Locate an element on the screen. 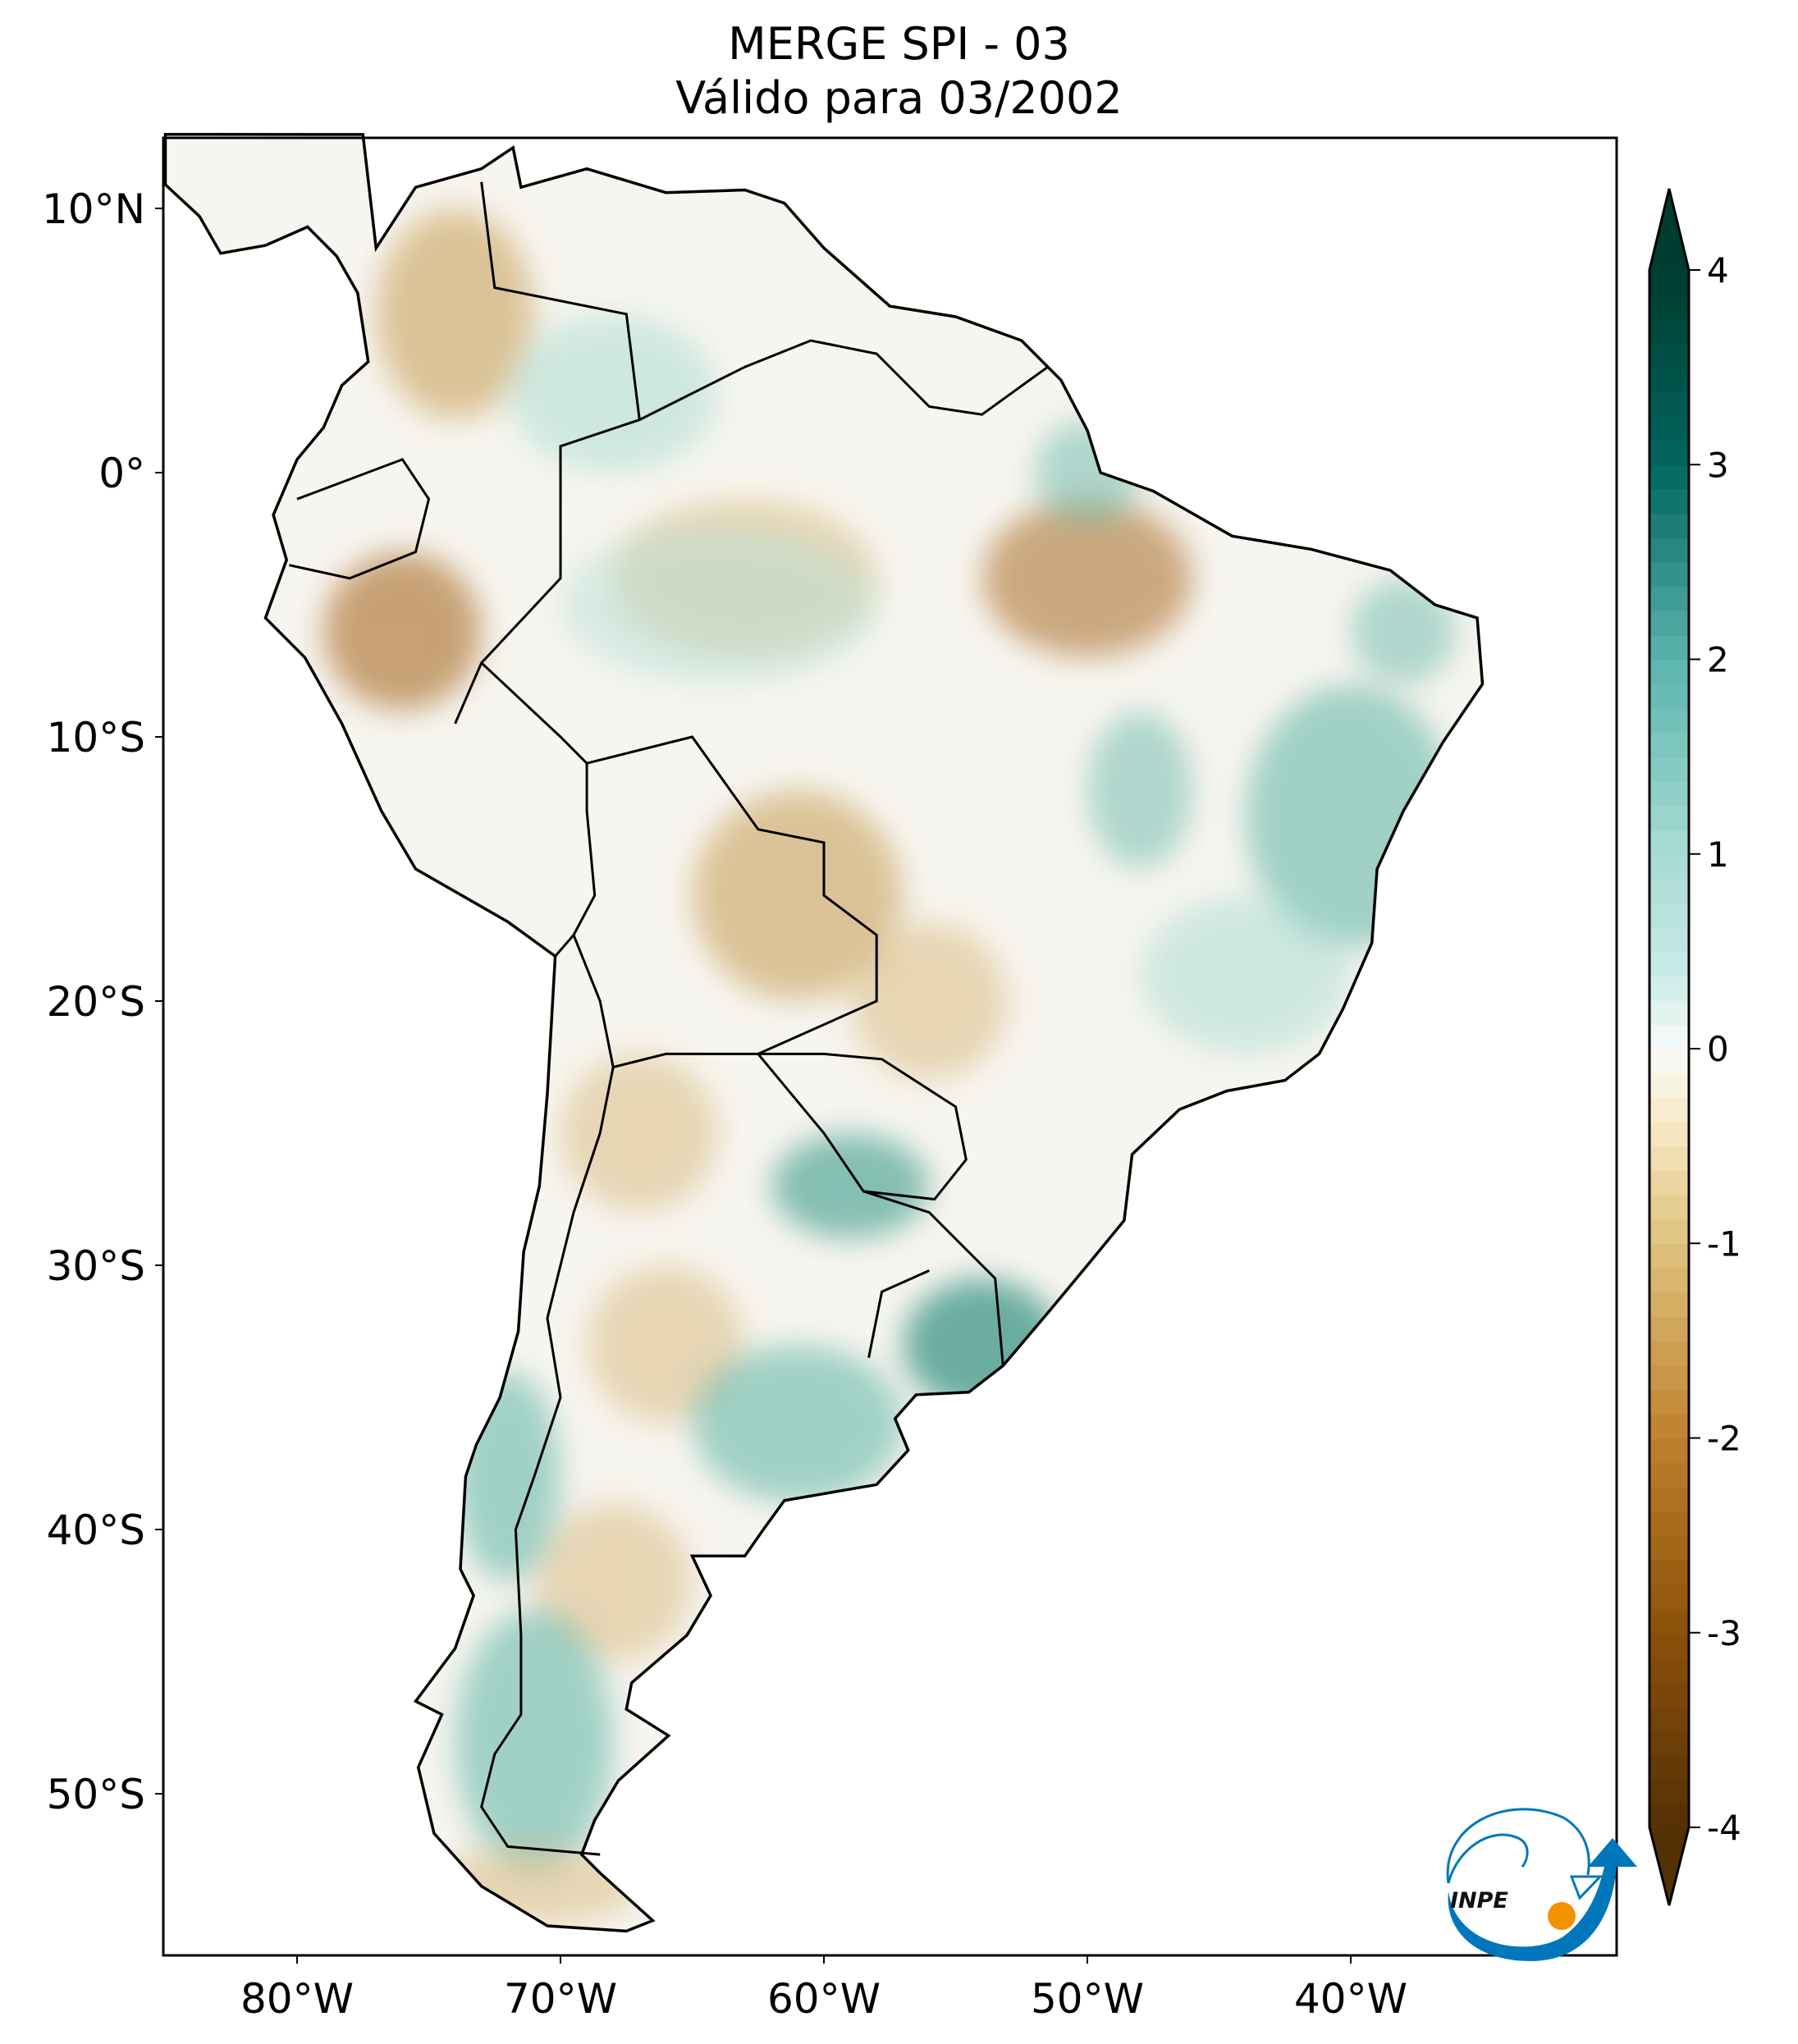 This screenshot has width=1798, height=2044. x-axis: 80°W 70°W 60°W 50°W 40°W is located at coordinates (823, 1989).